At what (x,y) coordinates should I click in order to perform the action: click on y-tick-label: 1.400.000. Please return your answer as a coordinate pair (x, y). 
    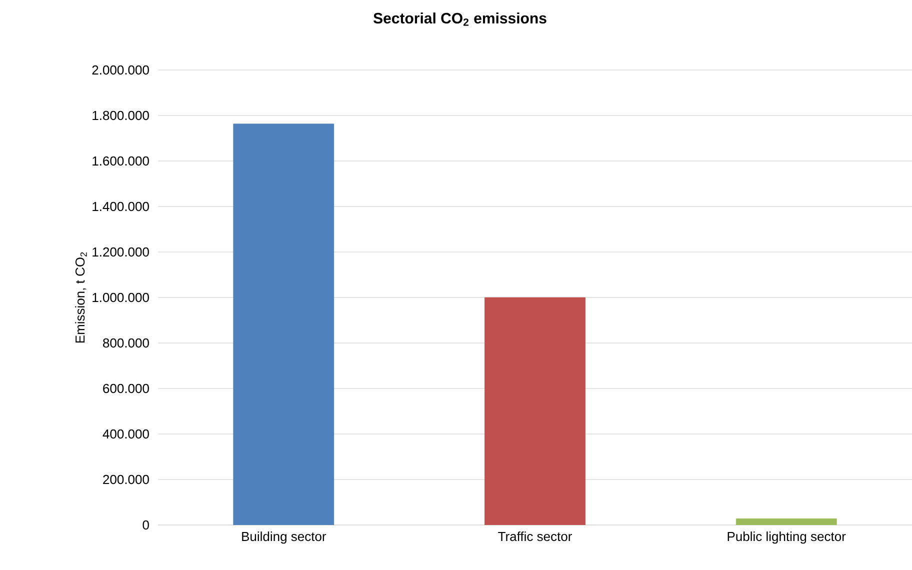
    Looking at the image, I should click on (120, 207).